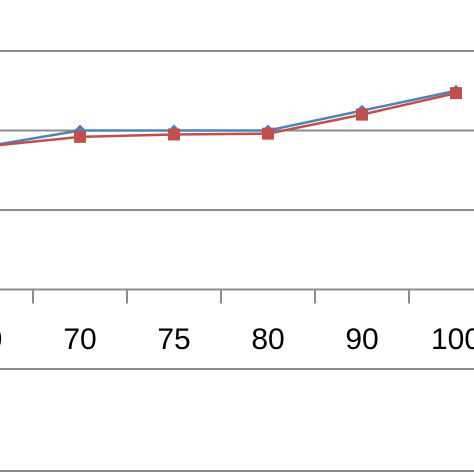 This screenshot has height=474, width=474. I want to click on series-group, so click(231, 115).